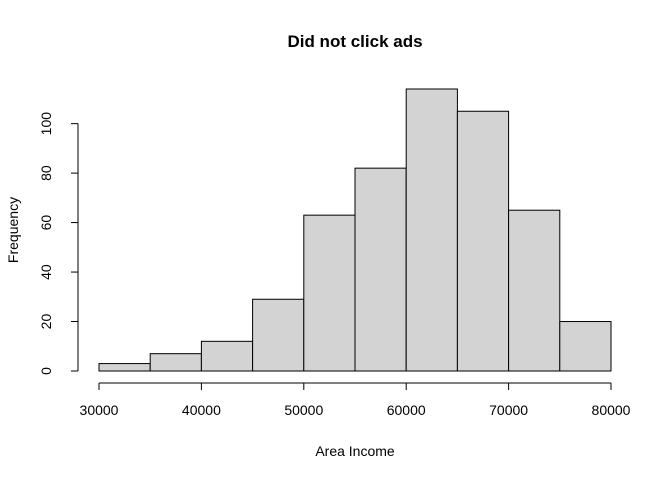 The height and width of the screenshot is (480, 672). What do you see at coordinates (46, 223) in the screenshot?
I see `y-tick-label: 60` at bounding box center [46, 223].